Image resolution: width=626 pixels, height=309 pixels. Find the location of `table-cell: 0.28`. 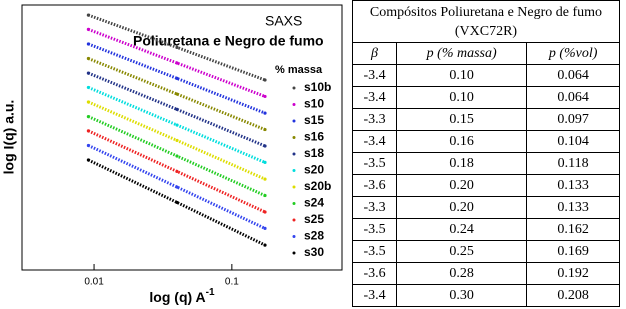

table-cell: 0.28 is located at coordinates (462, 273).